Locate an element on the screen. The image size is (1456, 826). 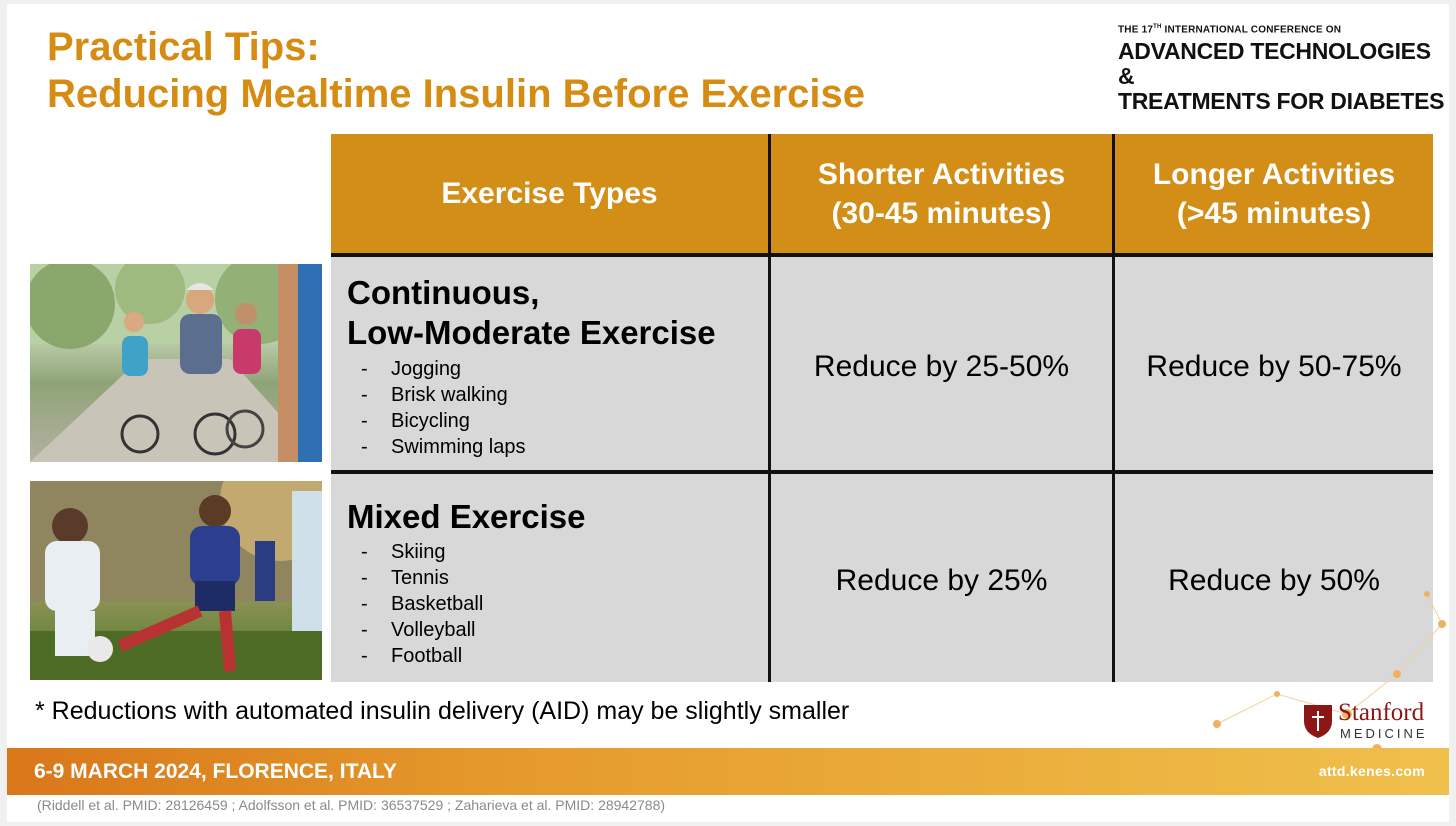
list-item: - Volleyball is located at coordinates (418, 630).